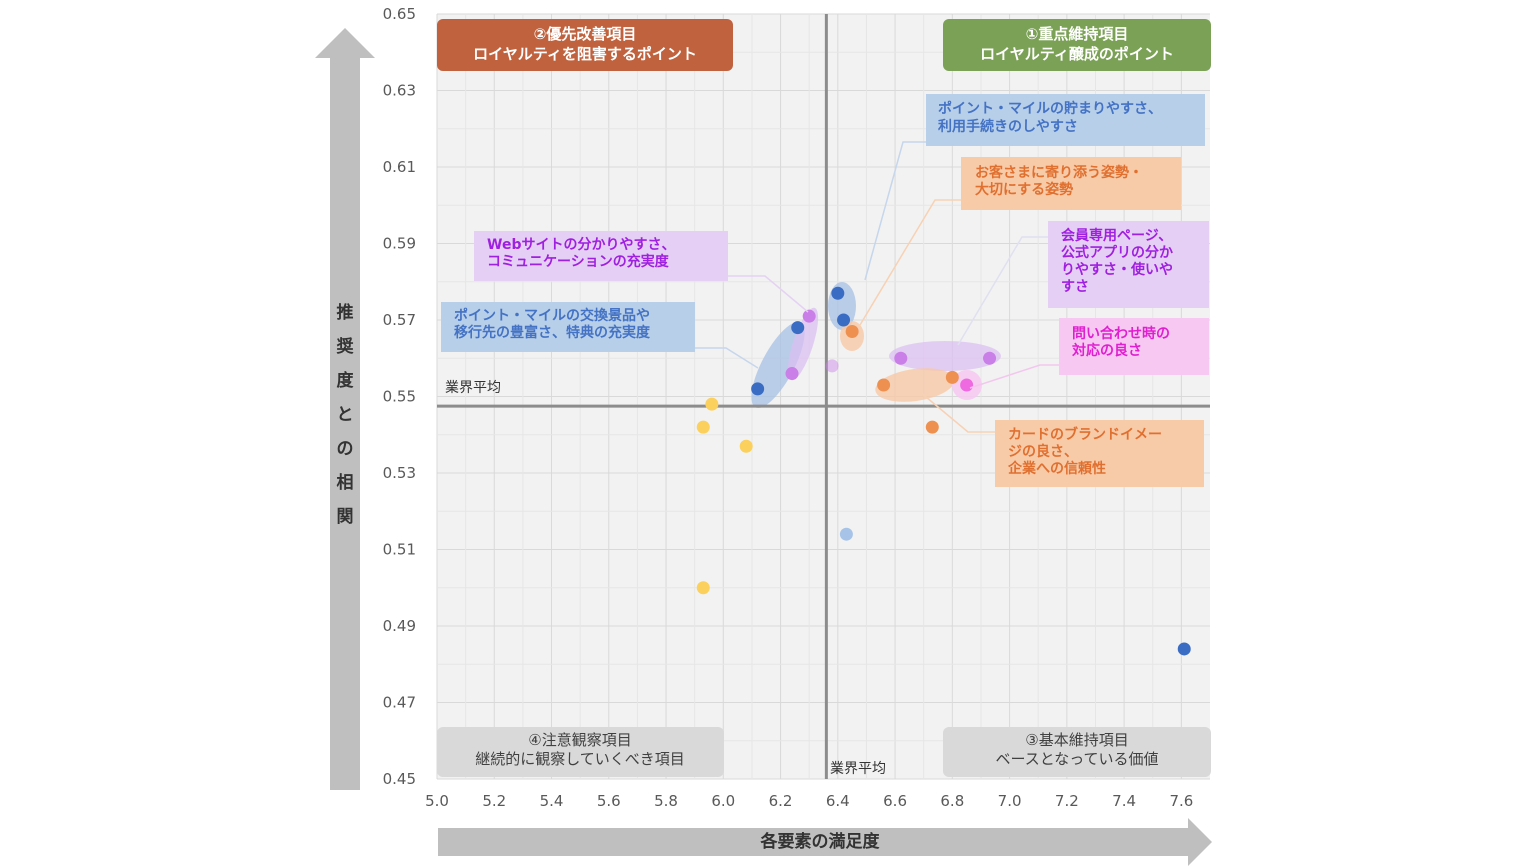 The image size is (1540, 866). I want to click on quadrant-q4-line2: 継続的に観察していくべき項目, so click(580, 759).